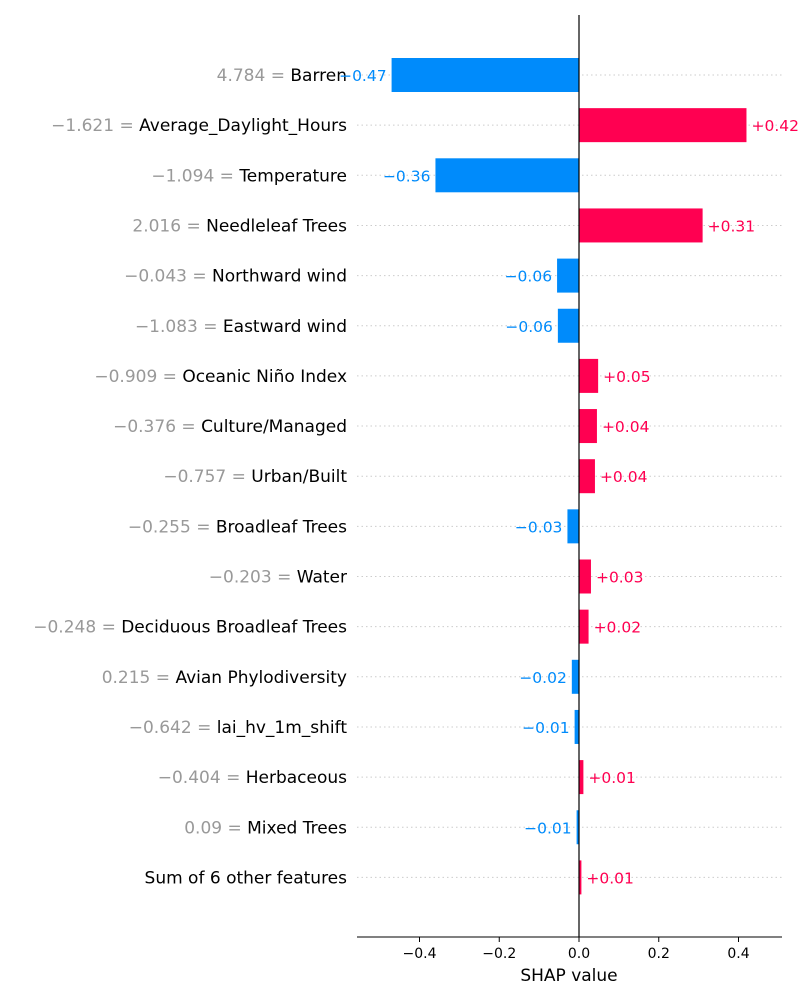  Describe the element at coordinates (499, 954) in the screenshot. I see `x-tick-label: −0.2` at that location.